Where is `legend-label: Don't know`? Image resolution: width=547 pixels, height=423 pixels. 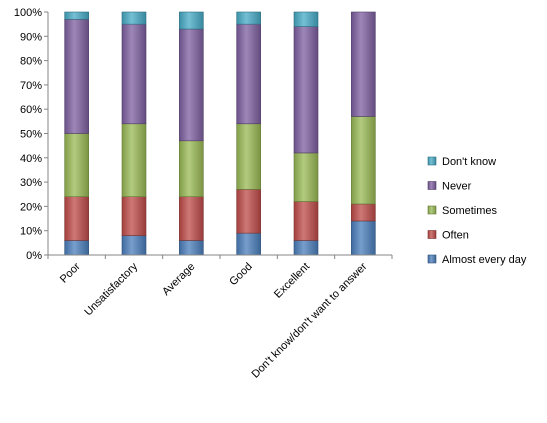 legend-label: Don't know is located at coordinates (469, 162).